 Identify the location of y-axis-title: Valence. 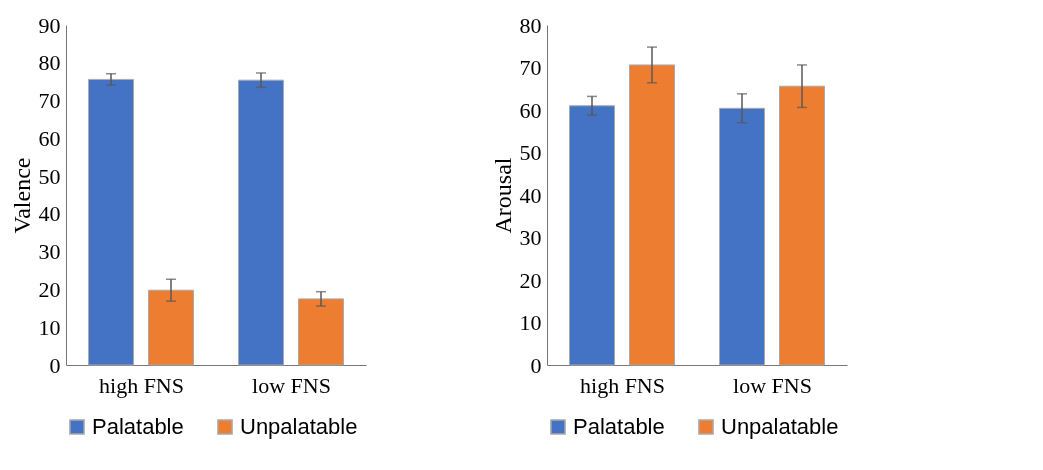
(21, 195).